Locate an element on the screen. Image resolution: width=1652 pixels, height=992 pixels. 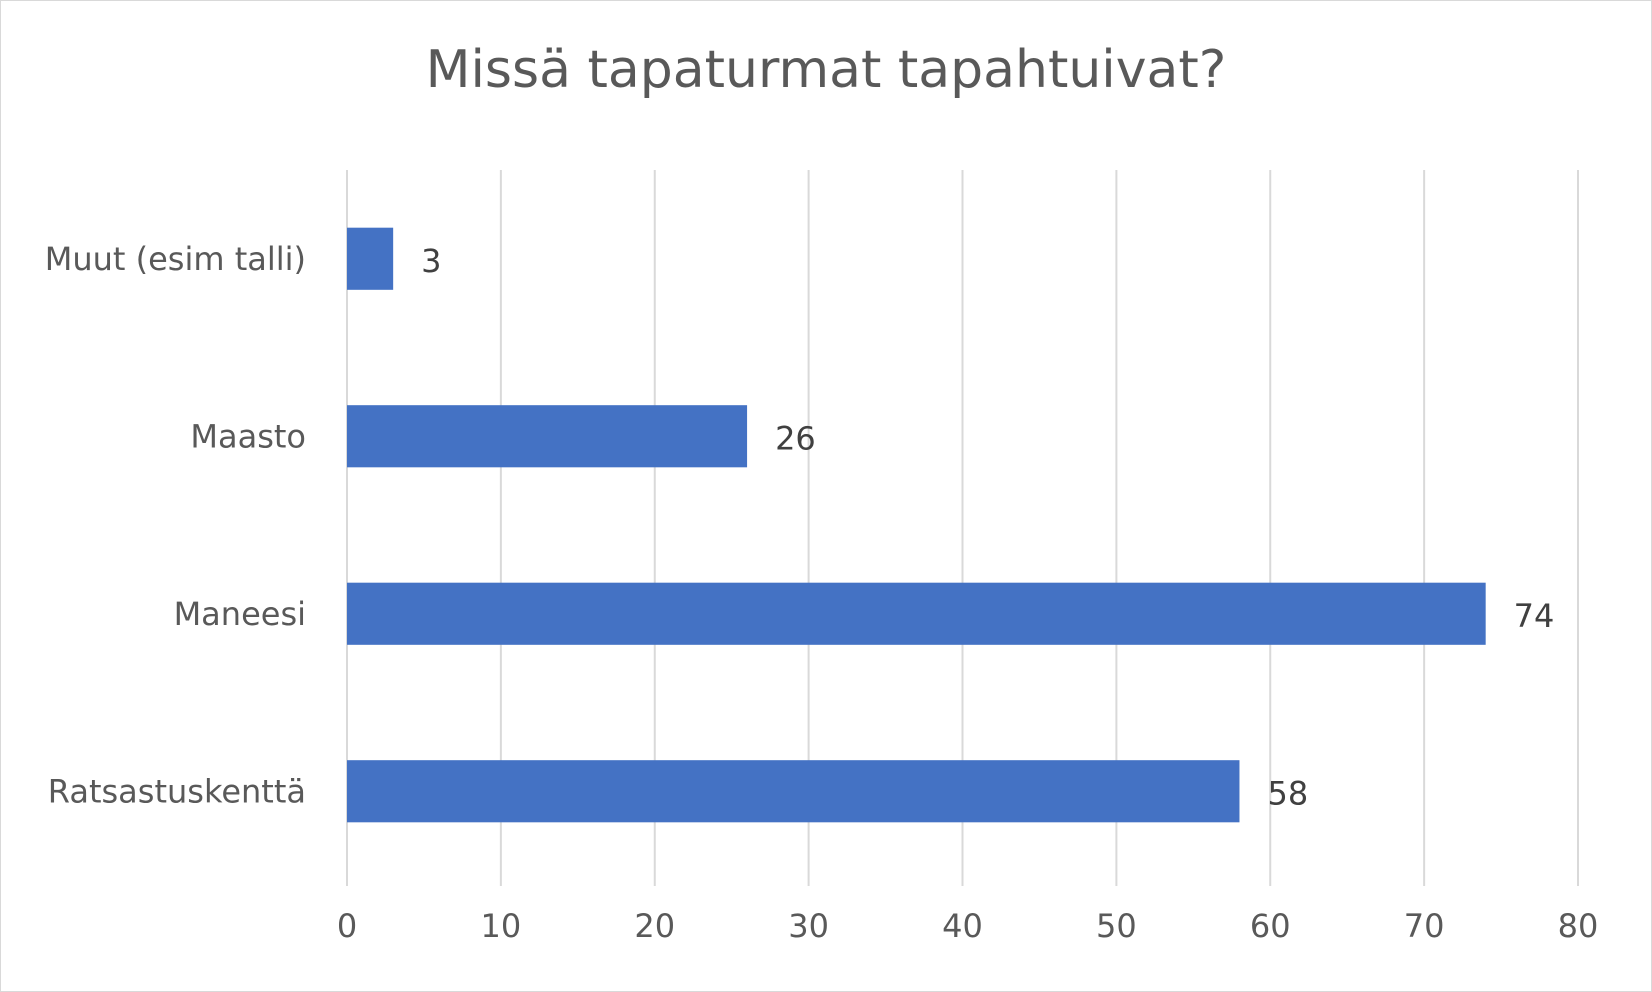
data-label-2: 74 is located at coordinates (1534, 616).